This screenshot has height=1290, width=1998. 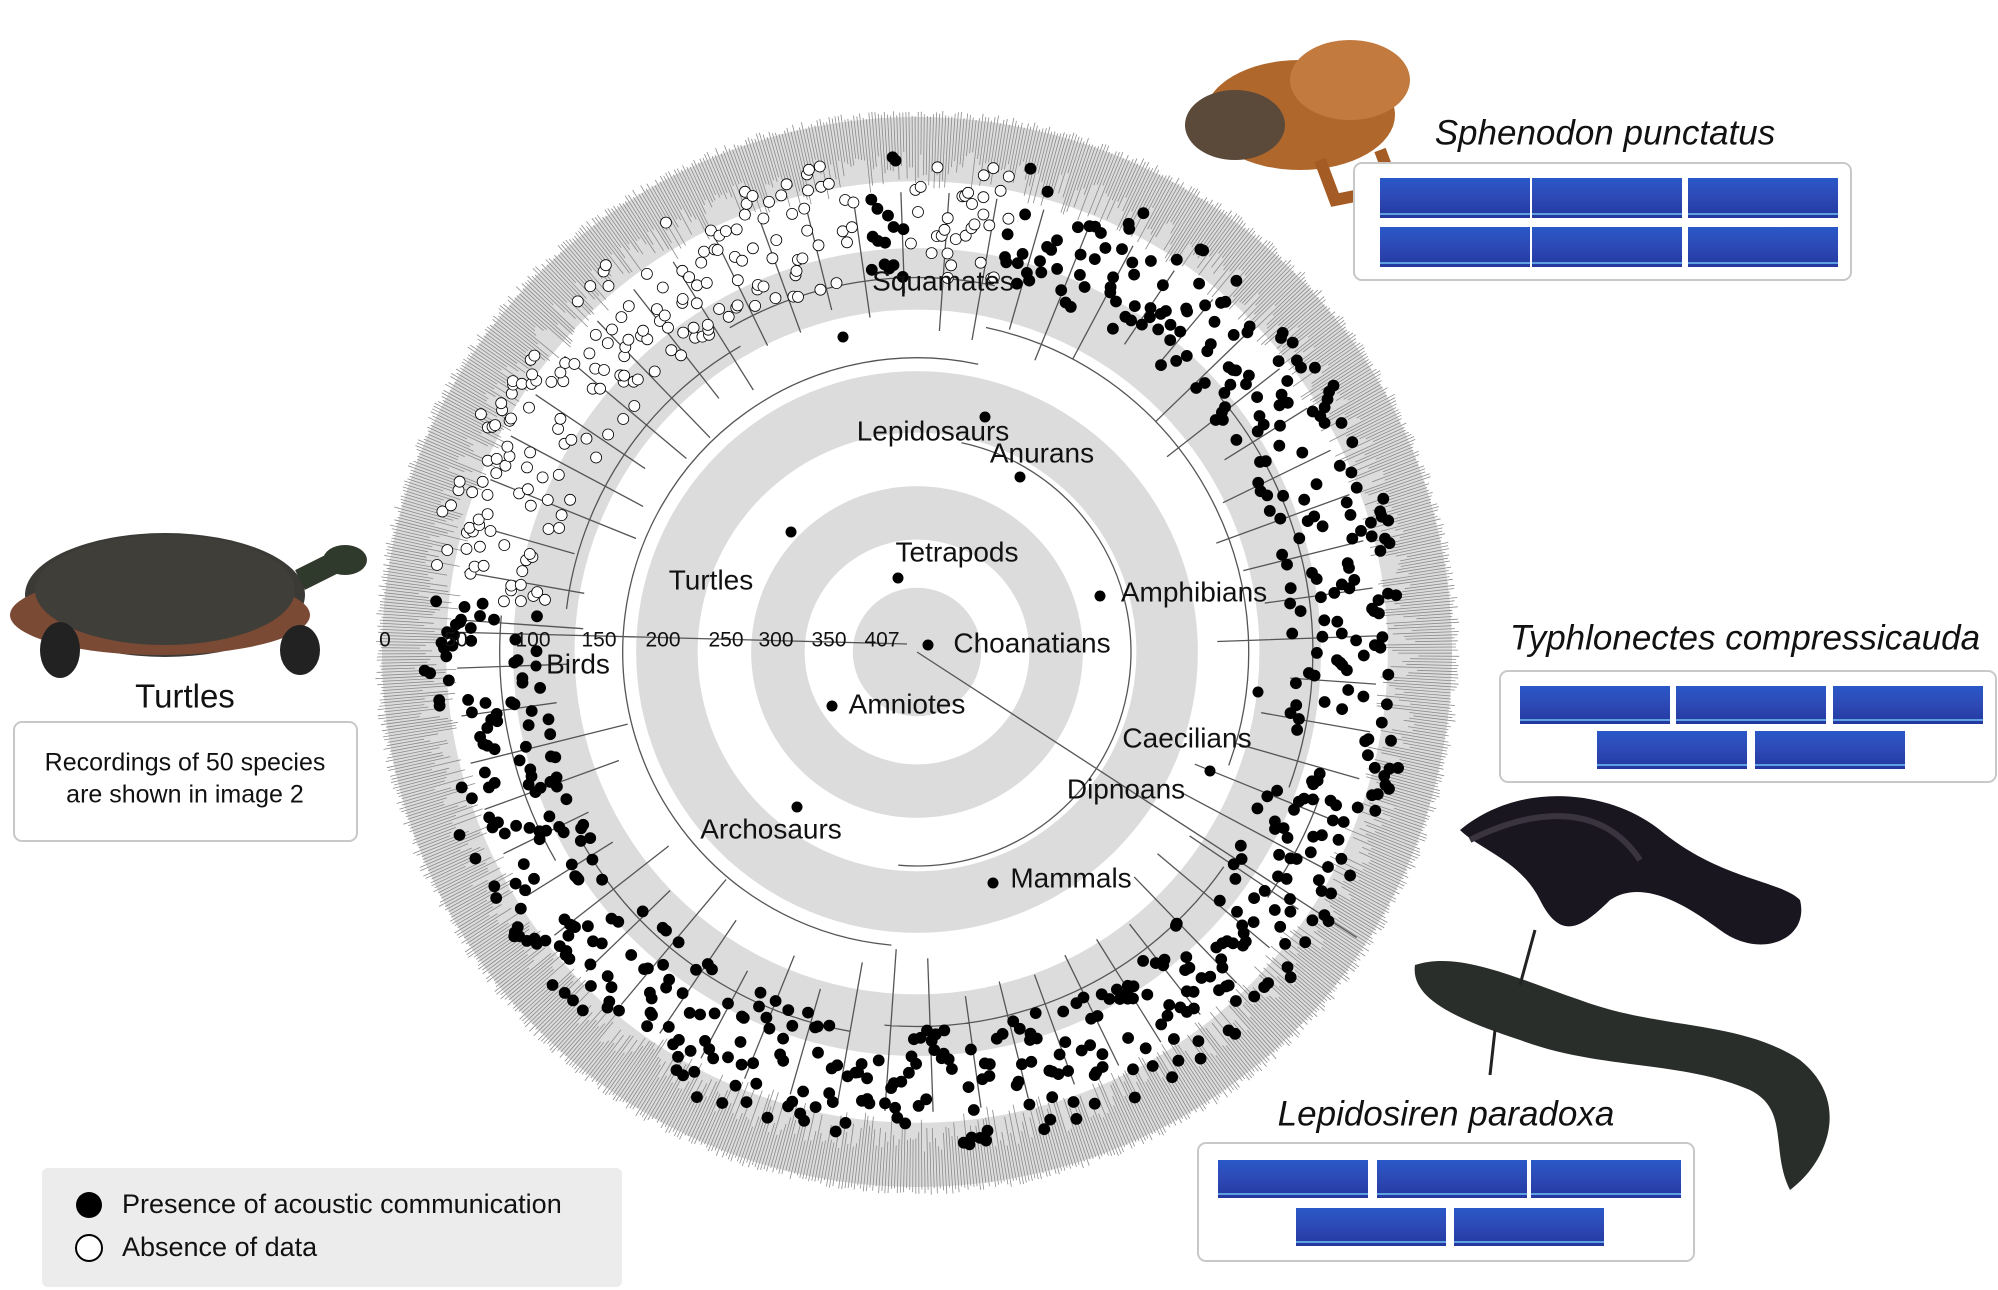 What do you see at coordinates (185, 696) in the screenshot?
I see `turtles-label: Turtles` at bounding box center [185, 696].